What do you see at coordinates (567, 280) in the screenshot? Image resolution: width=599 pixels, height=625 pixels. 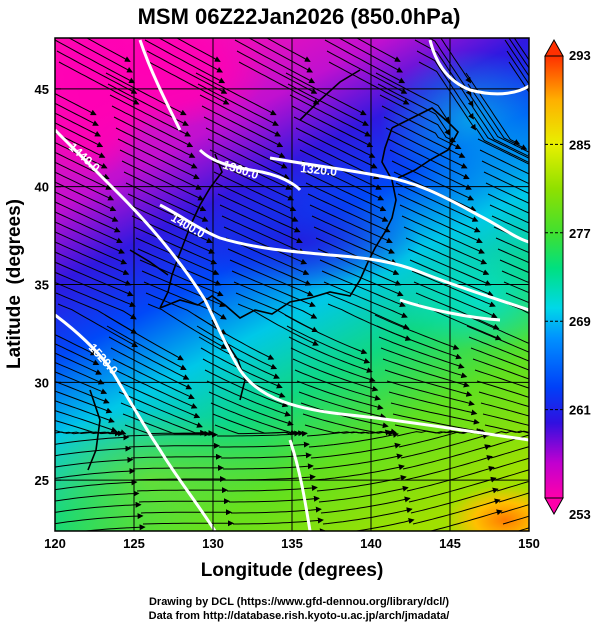 I see `colorbar: 253 261 269 277 285 293` at bounding box center [567, 280].